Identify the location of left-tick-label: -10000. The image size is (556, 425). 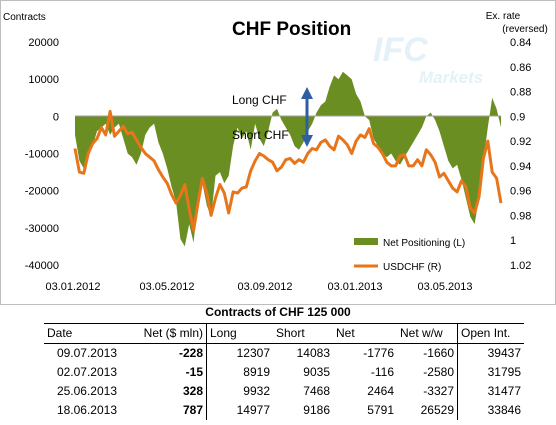
(42, 155).